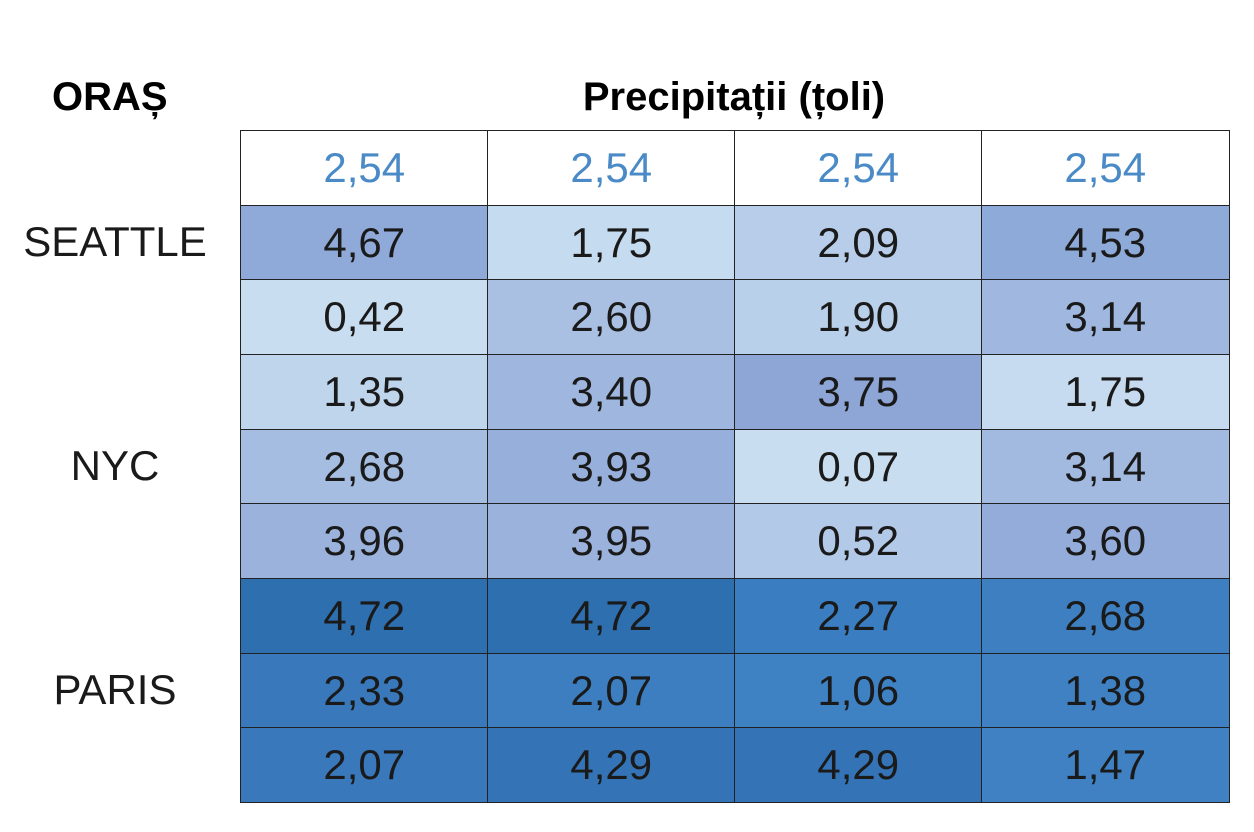  I want to click on value-cell: 2,60, so click(611, 317).